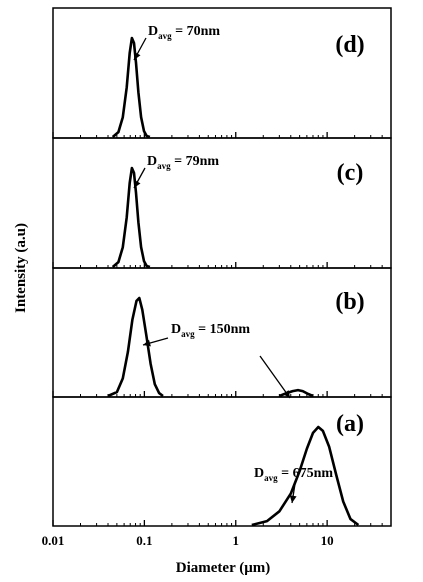 The image size is (423, 582). What do you see at coordinates (21, 268) in the screenshot?
I see `y-axis-label: Intensity (a.u)` at bounding box center [21, 268].